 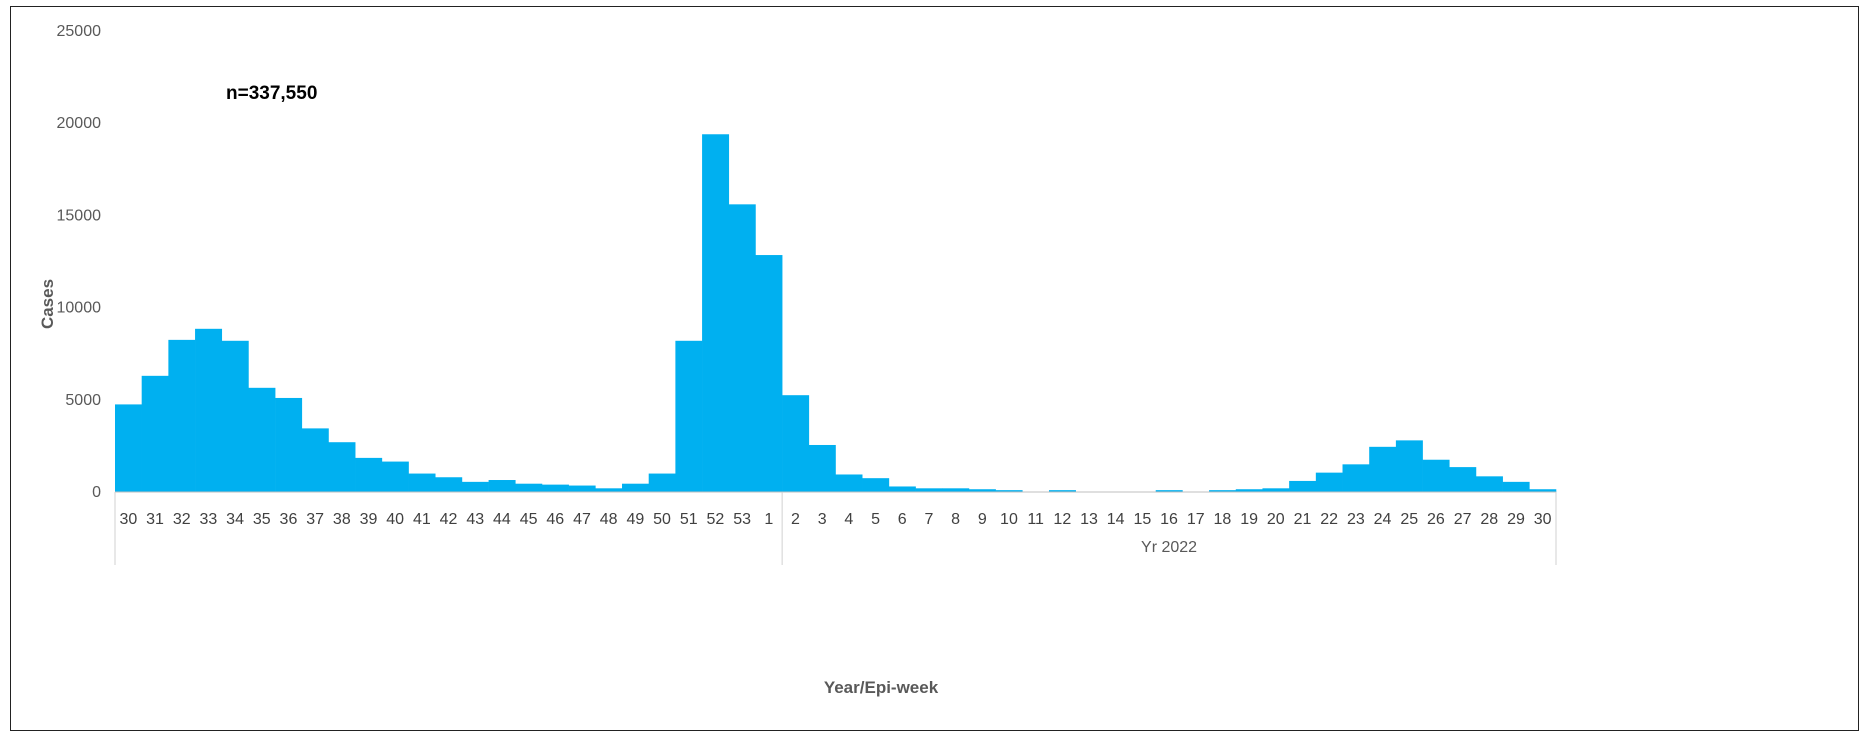 I want to click on x-tick-label: 25, so click(x=1409, y=519).